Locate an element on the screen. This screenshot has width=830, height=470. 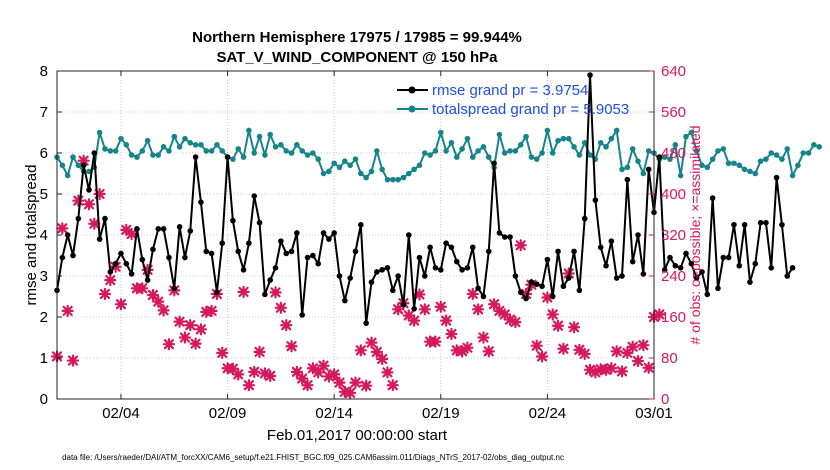
y-right-tick-label: 640 is located at coordinates (673, 71).